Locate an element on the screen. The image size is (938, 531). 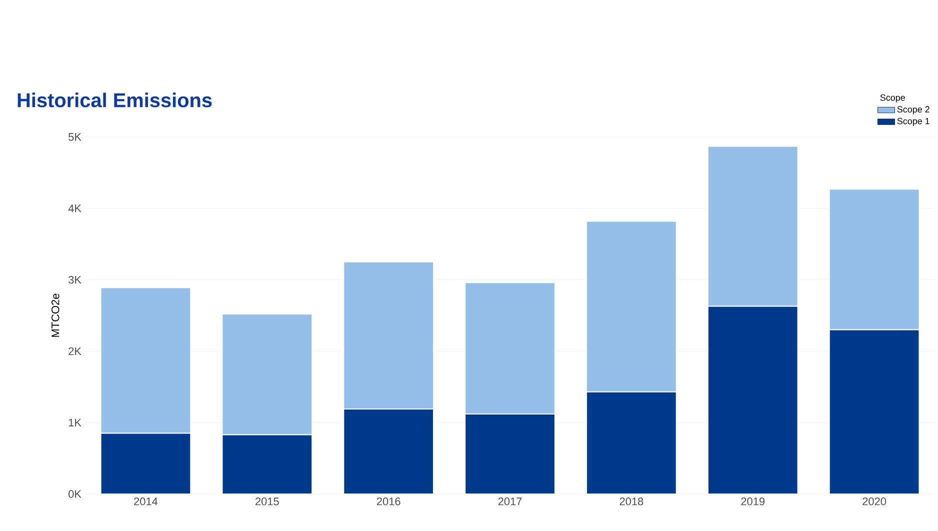
chart-title: Historical Emissions is located at coordinates (115, 100).